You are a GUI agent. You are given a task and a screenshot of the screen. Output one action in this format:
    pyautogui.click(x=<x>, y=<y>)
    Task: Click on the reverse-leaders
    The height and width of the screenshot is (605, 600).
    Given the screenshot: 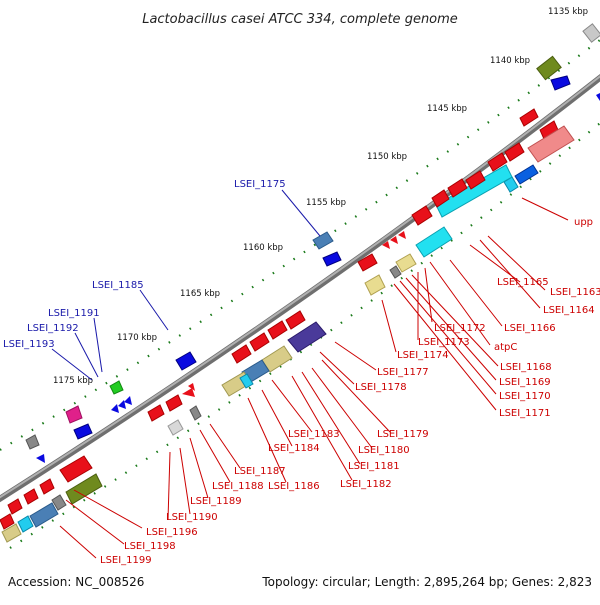 What is the action you would take?
    pyautogui.click(x=186, y=285)
    